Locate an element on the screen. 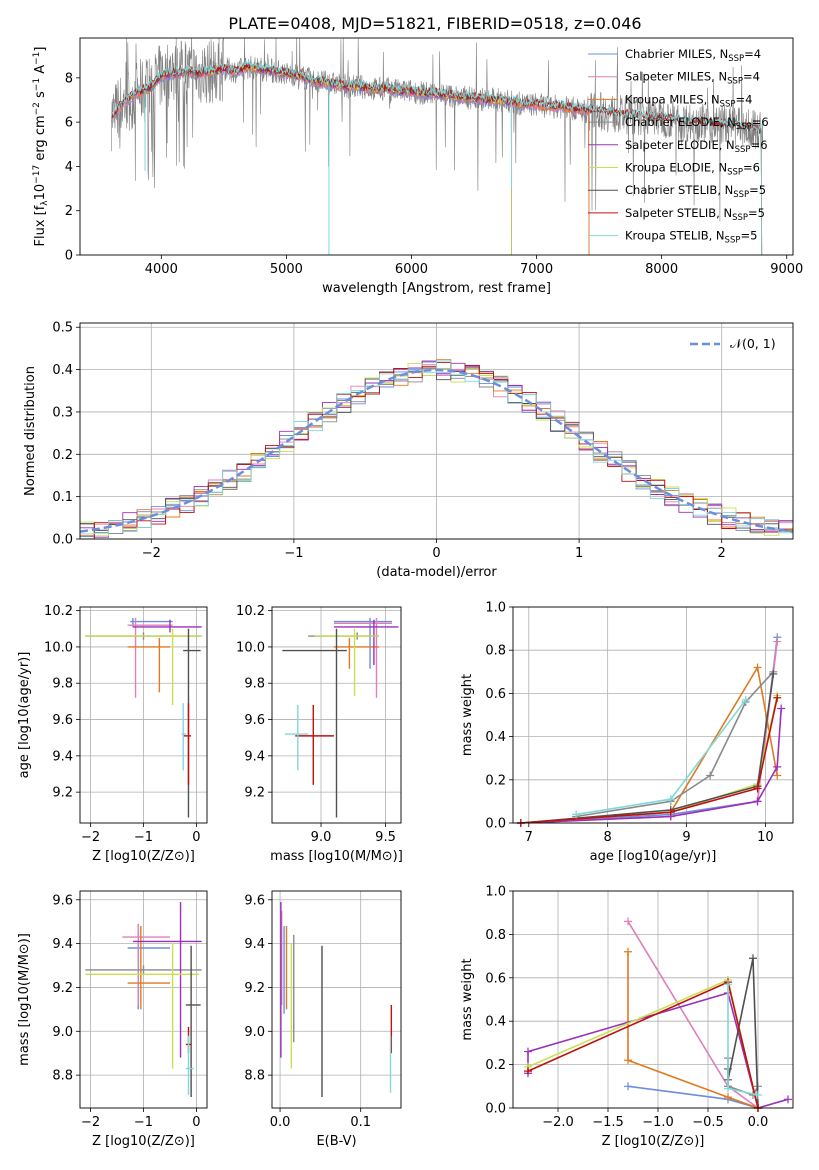  x-tick-label: 8 is located at coordinates (608, 837).